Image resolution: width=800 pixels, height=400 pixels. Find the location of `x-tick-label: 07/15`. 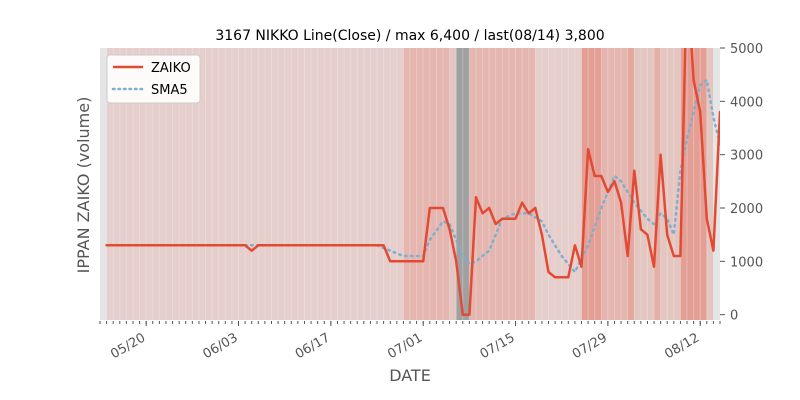

x-tick-label: 07/15 is located at coordinates (498, 346).